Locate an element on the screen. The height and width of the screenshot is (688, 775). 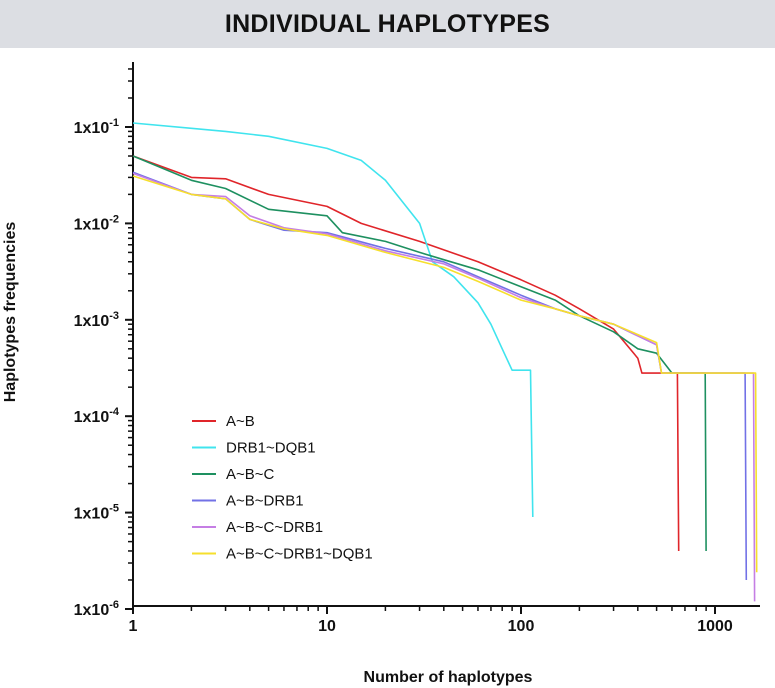
legend-label: A~B is located at coordinates (240, 421).